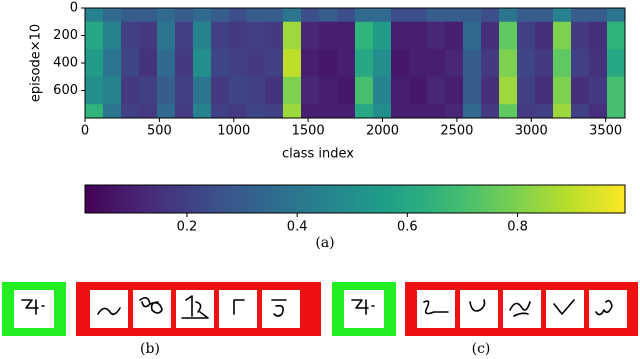 This screenshot has height=359, width=640. I want to click on x-tick-label: 3500, so click(605, 131).